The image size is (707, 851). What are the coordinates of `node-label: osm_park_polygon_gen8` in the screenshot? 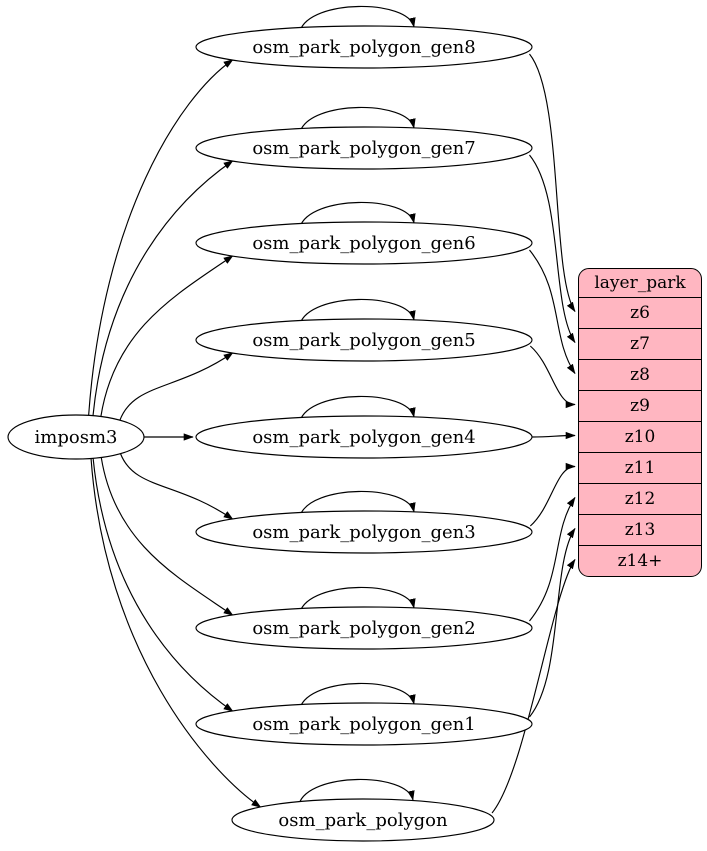 It's located at (363, 47).